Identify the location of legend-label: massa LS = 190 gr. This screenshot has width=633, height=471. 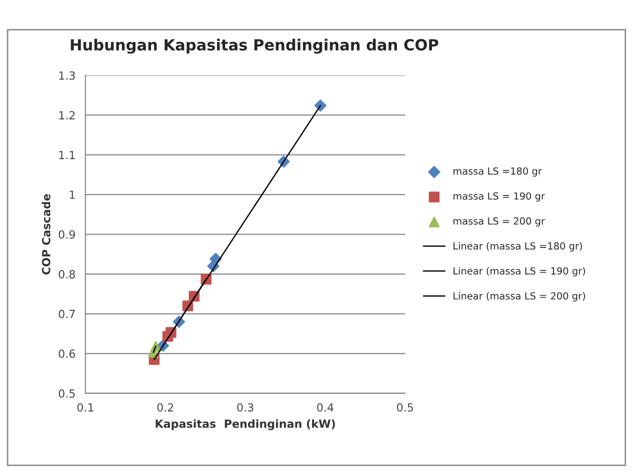
(499, 197).